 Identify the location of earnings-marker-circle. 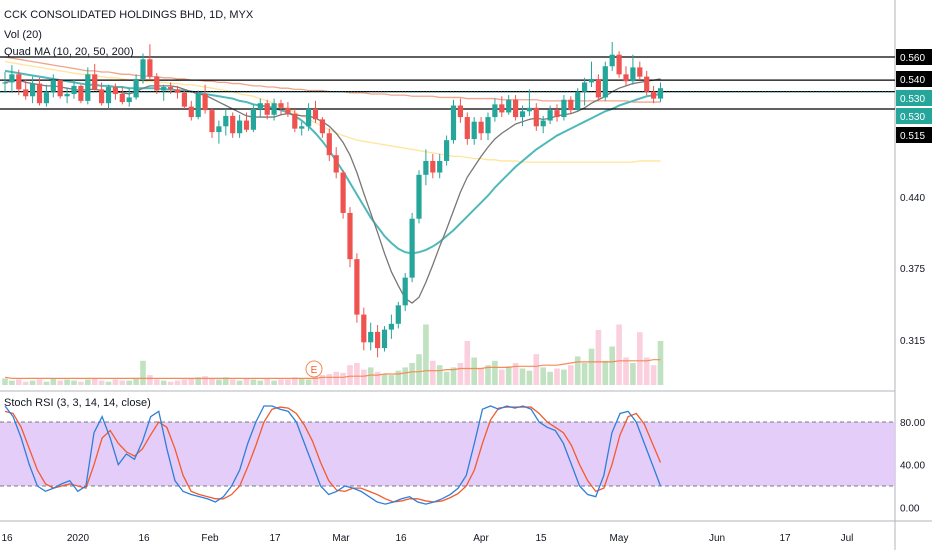
(314, 369).